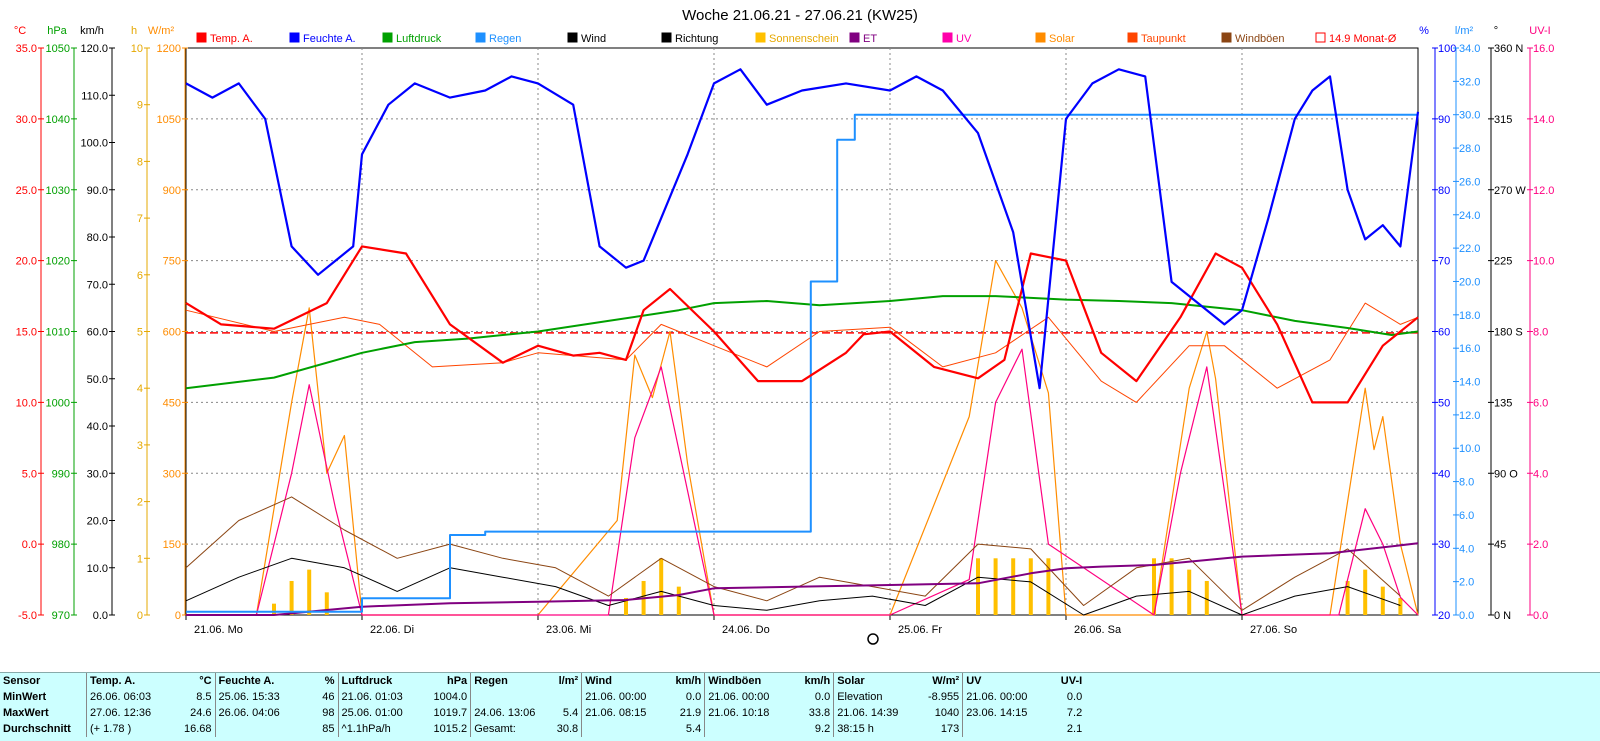 This screenshot has height=741, width=1600. What do you see at coordinates (57, 31) in the screenshot?
I see `axis-unit-label: hPa` at bounding box center [57, 31].